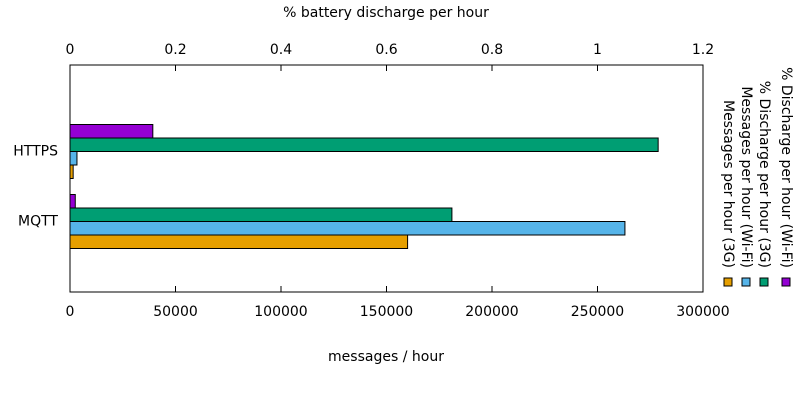  Describe the element at coordinates (728, 184) in the screenshot. I see `legend-label: Messages per hour (3G)` at that location.